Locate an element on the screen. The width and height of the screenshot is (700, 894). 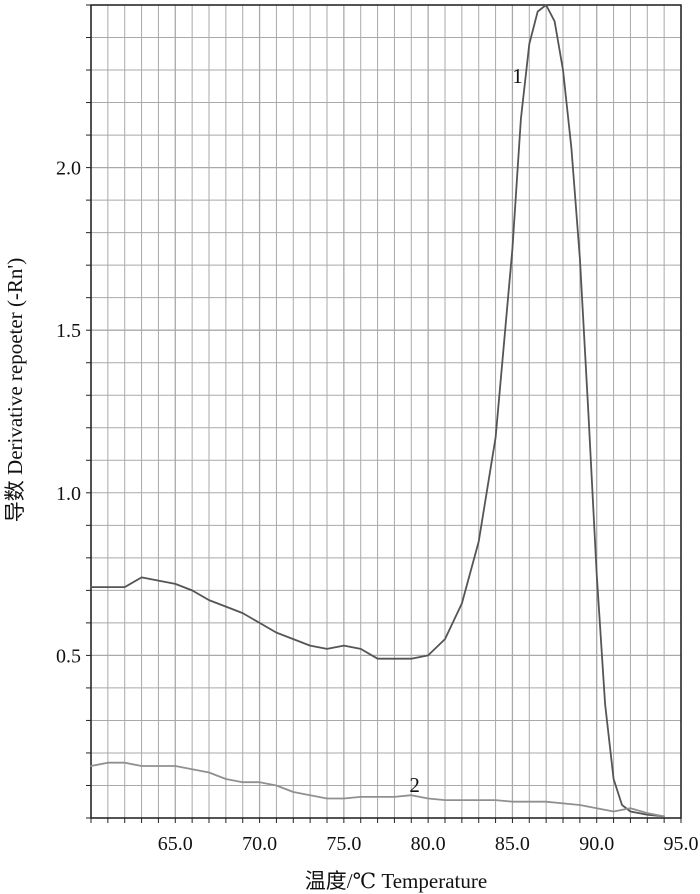
x-tick-label: 95.0 is located at coordinates (681, 844).